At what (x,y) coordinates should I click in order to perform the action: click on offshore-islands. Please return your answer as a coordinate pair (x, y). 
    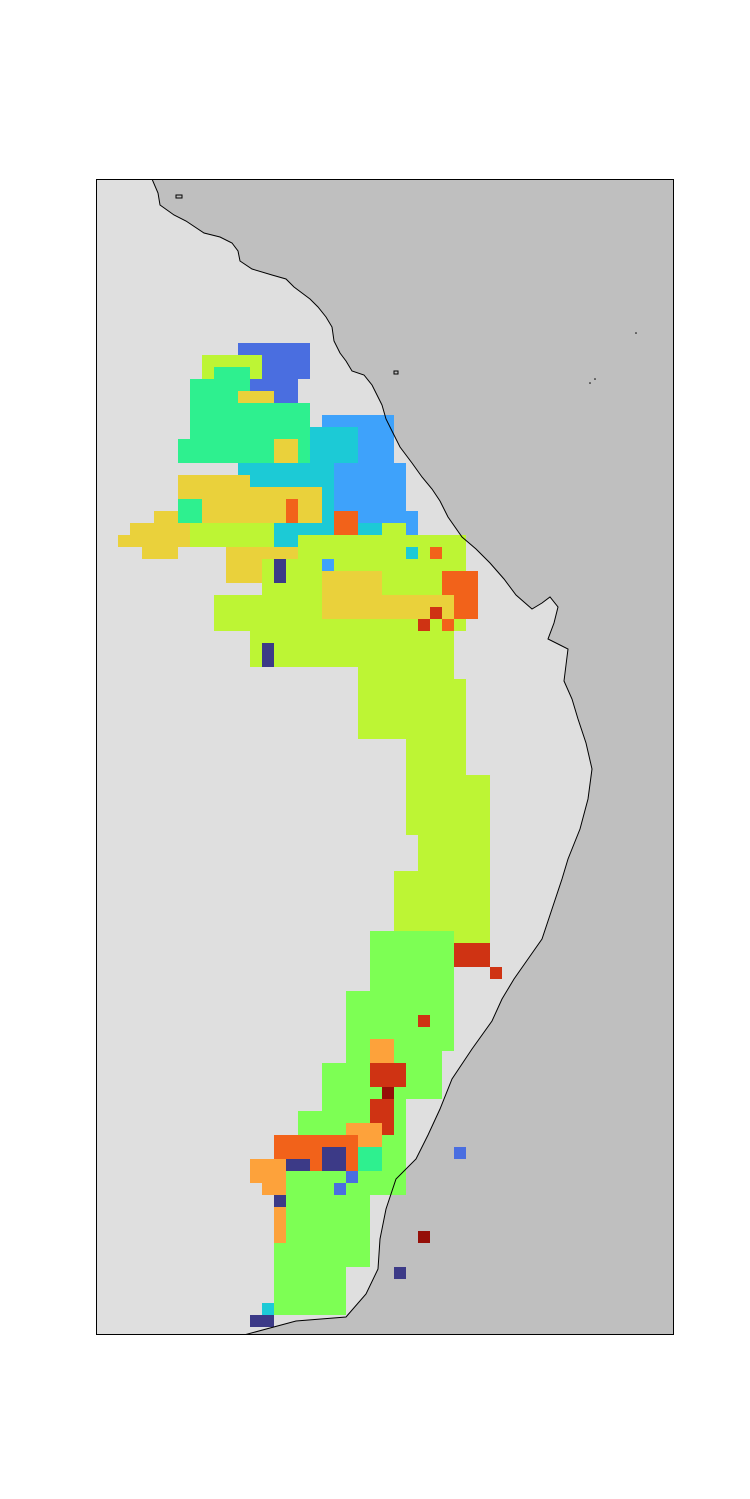
    Looking at the image, I should click on (406, 289).